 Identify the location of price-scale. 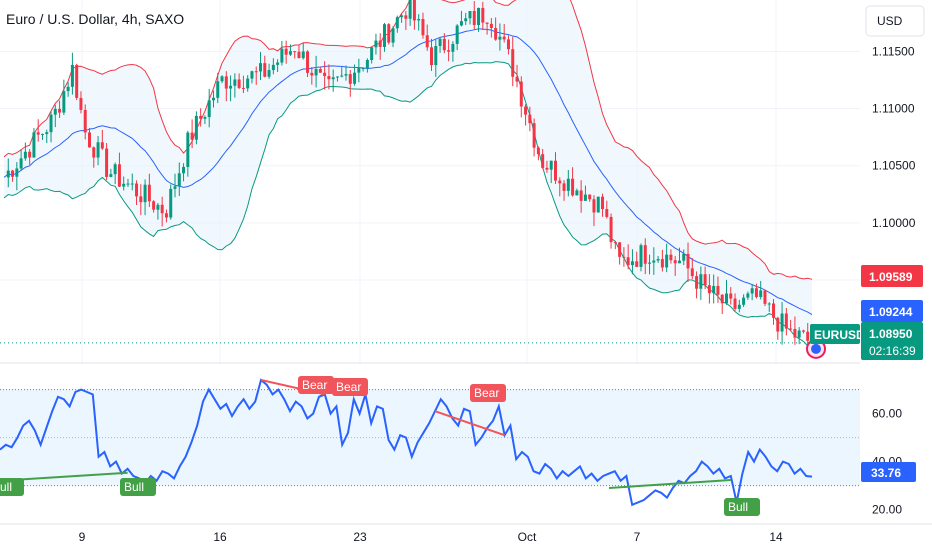
(896, 262).